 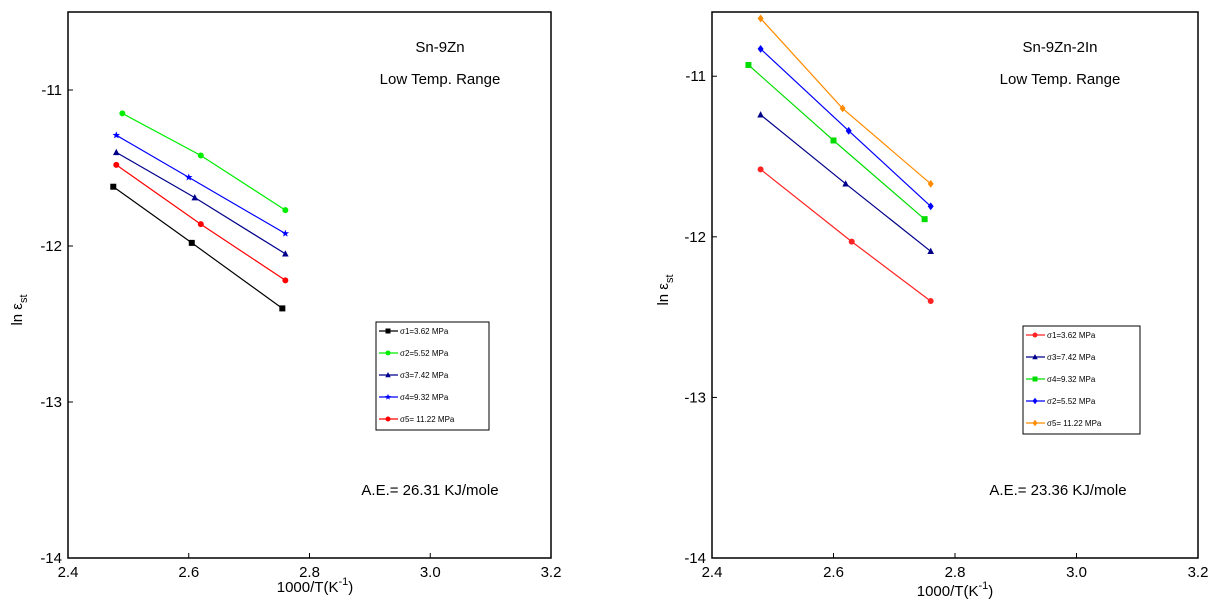 I want to click on annotation-text: Sn-9Zn, so click(x=439, y=47).